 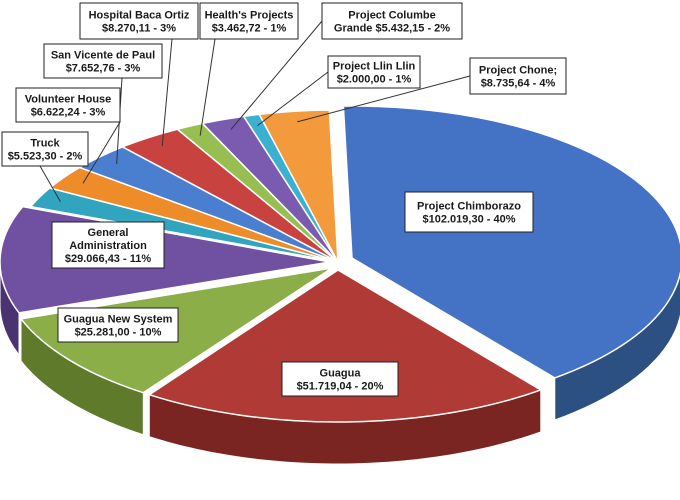 I want to click on slice-label-1: Guagua $51.719,04 - 20%, so click(x=340, y=379).